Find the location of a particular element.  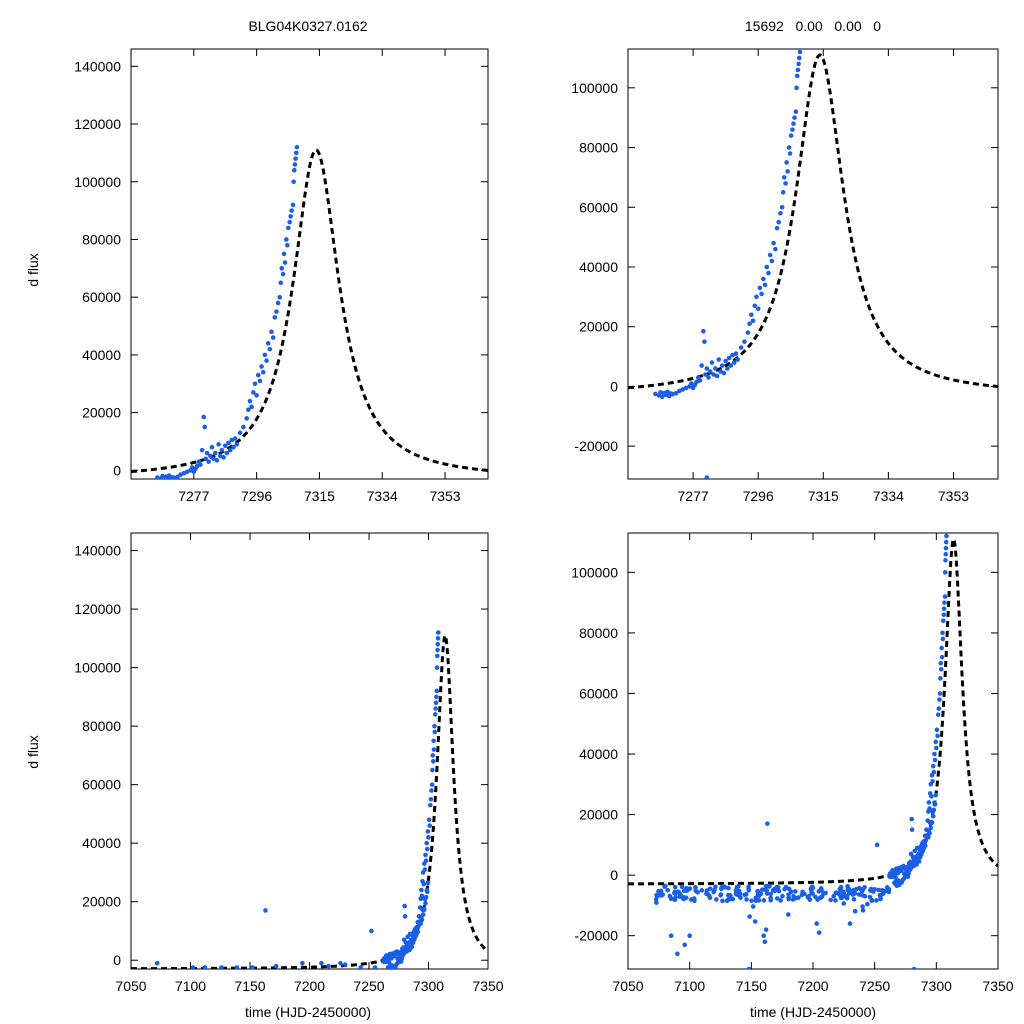

x-tick-label: 7250 is located at coordinates (368, 986).